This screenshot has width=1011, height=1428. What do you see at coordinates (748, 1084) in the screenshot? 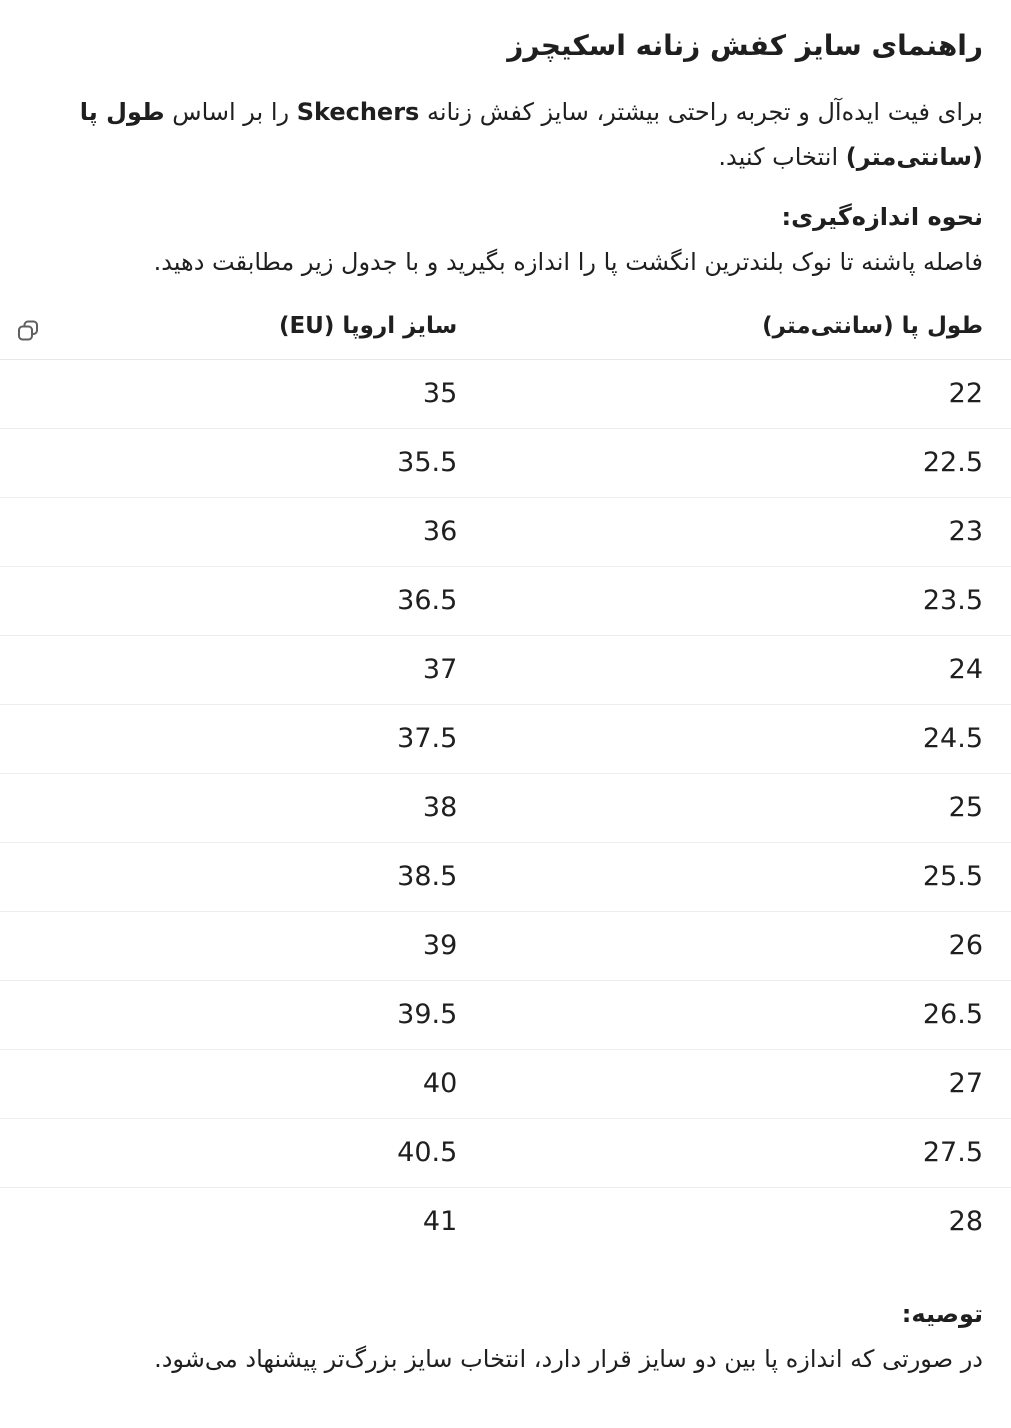
I see `table-cell: 27` at bounding box center [748, 1084].